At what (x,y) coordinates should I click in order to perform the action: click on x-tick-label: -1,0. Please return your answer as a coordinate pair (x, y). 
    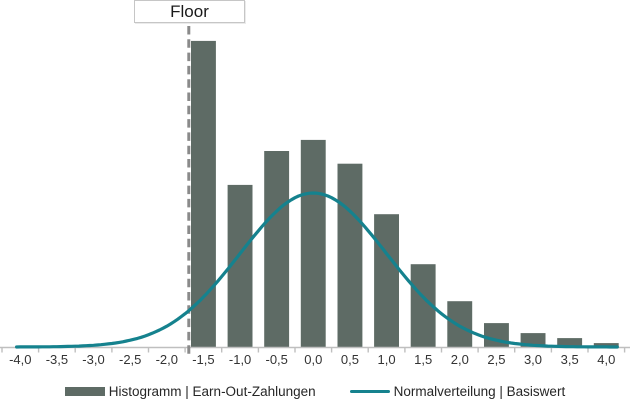
    Looking at the image, I should click on (240, 359).